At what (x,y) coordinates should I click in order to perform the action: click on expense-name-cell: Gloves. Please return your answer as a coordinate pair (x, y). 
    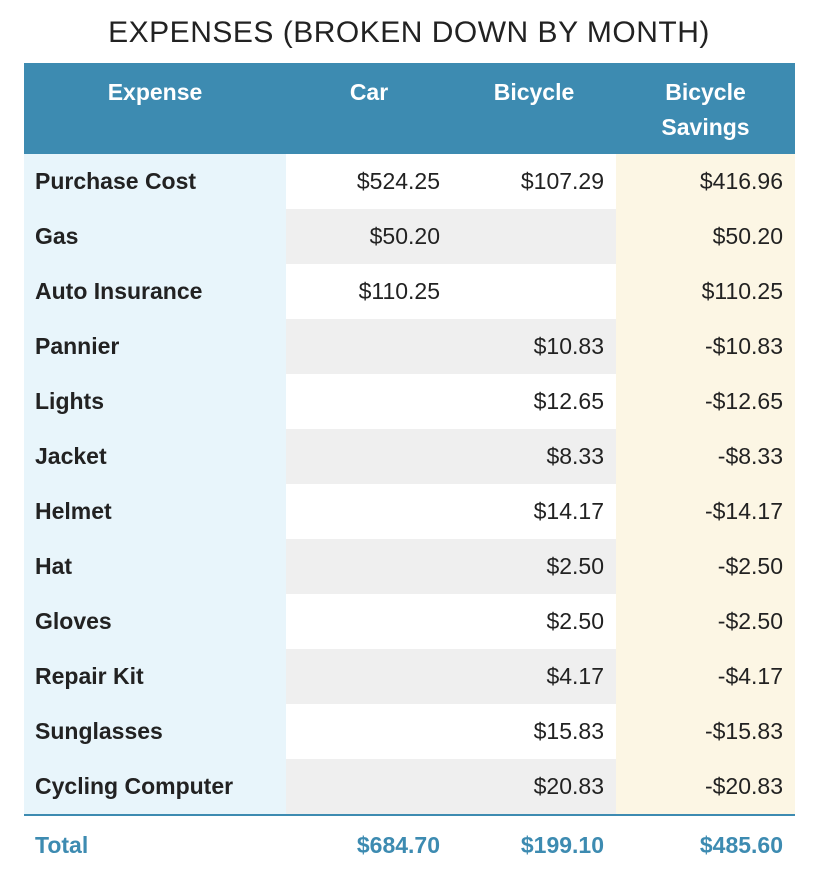
    Looking at the image, I should click on (155, 621).